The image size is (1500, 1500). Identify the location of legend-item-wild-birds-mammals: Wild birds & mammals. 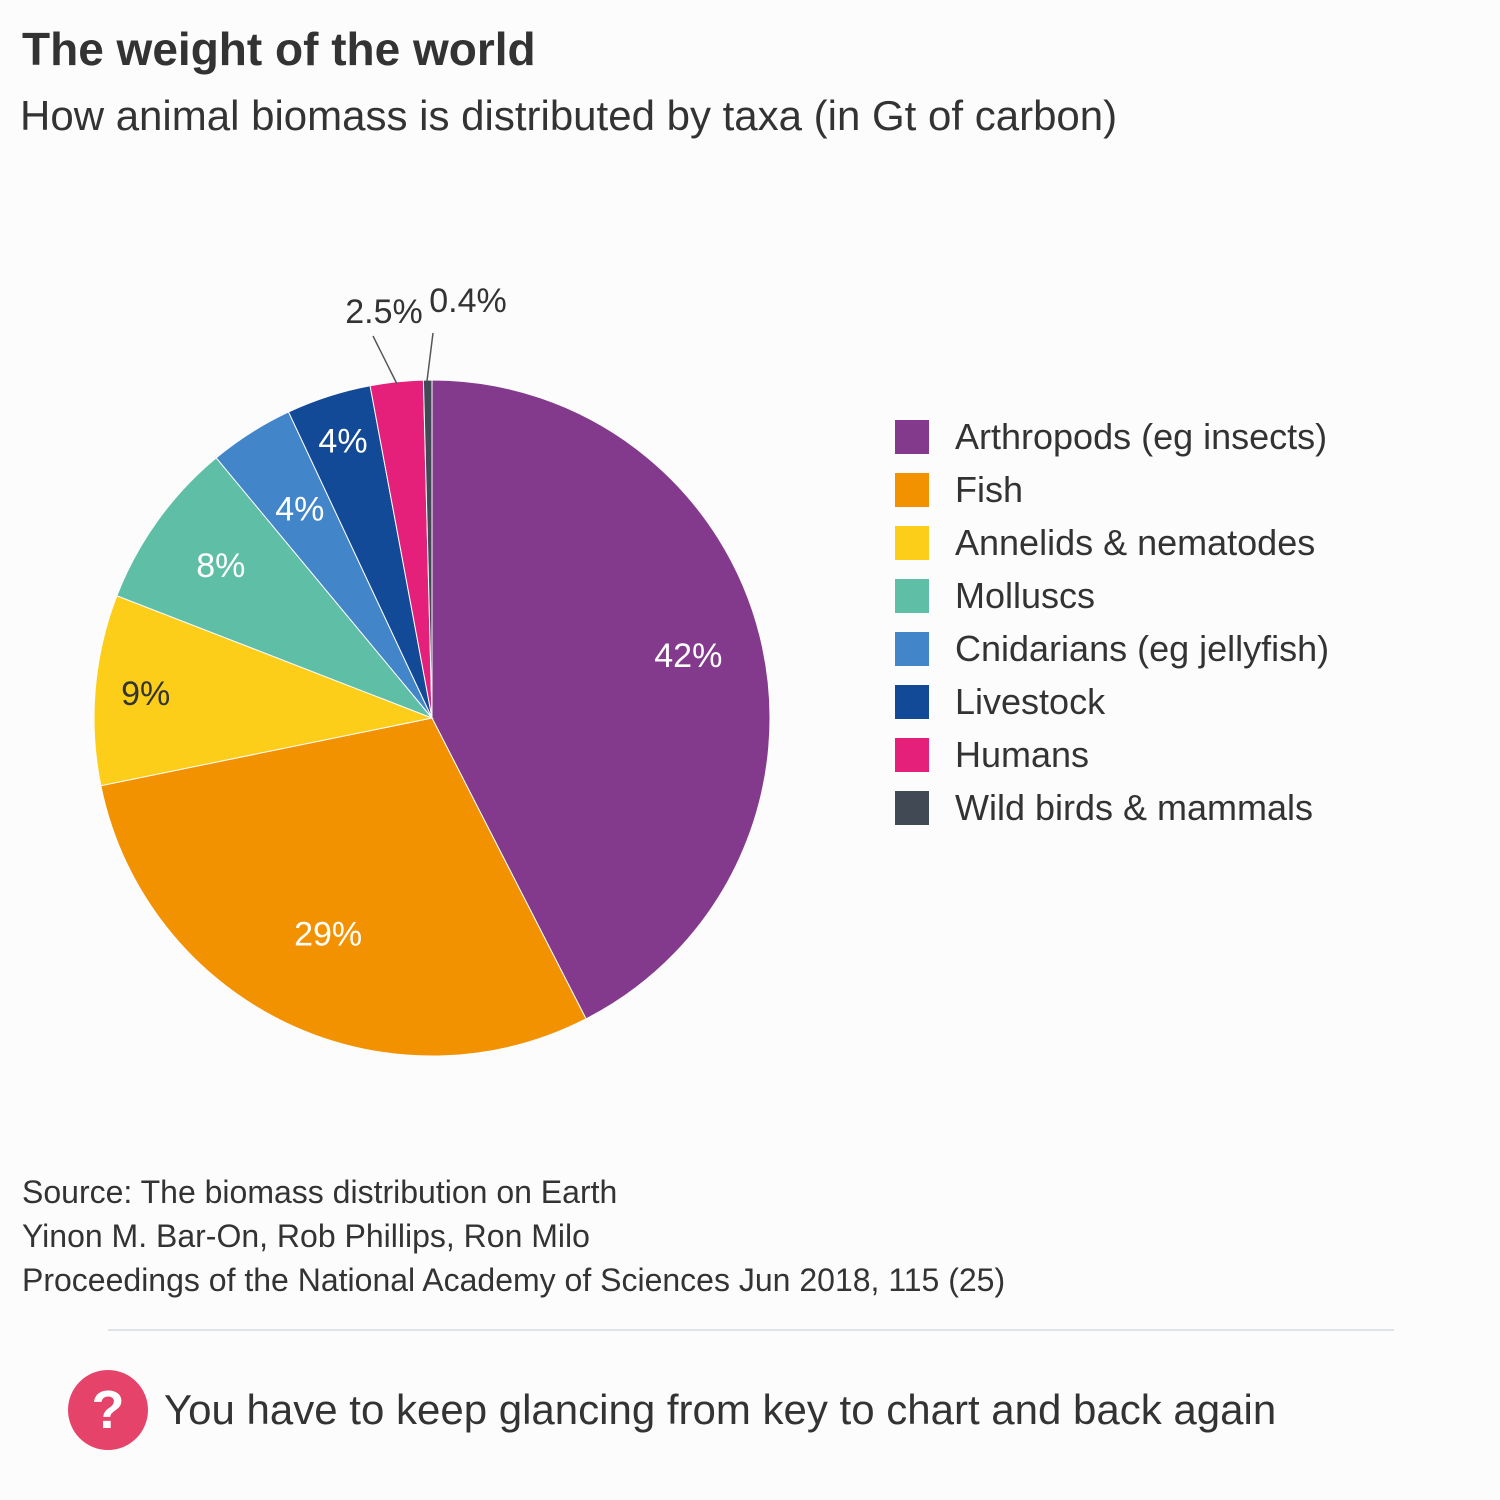
(1112, 807).